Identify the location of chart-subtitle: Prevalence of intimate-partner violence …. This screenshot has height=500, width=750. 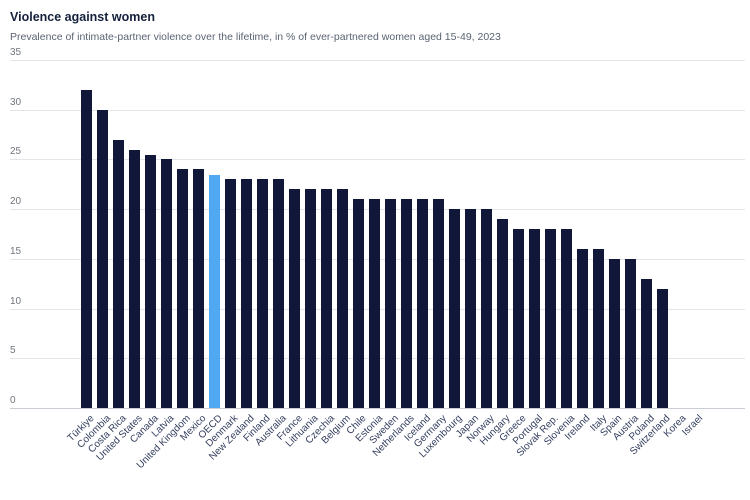
(255, 37).